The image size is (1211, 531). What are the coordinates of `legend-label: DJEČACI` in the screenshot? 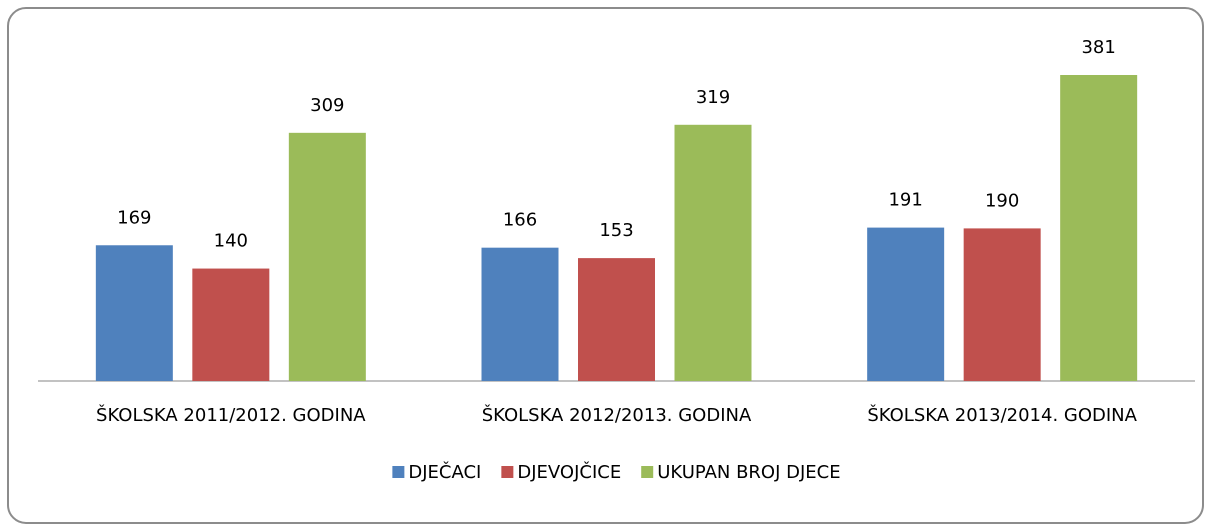 It's located at (444, 472).